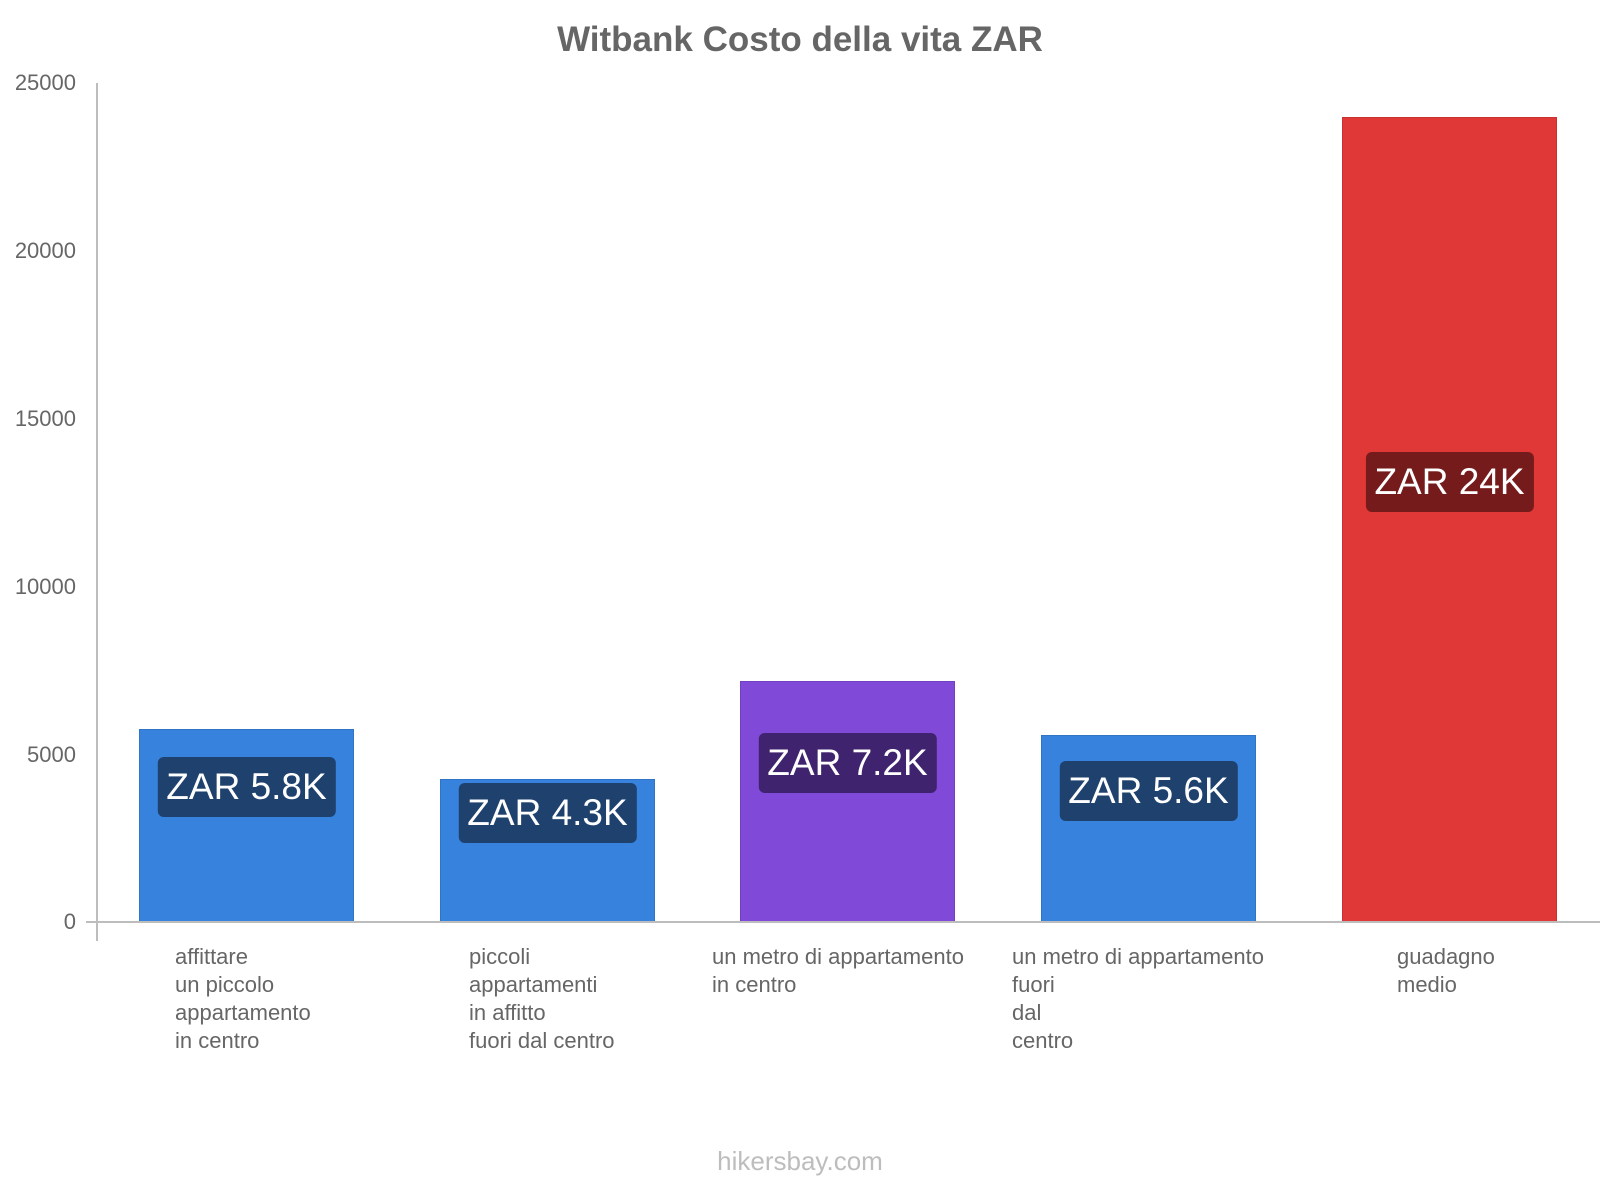 The height and width of the screenshot is (1200, 1600). What do you see at coordinates (1446, 970) in the screenshot?
I see `x-tick-label: guadagno medio` at bounding box center [1446, 970].